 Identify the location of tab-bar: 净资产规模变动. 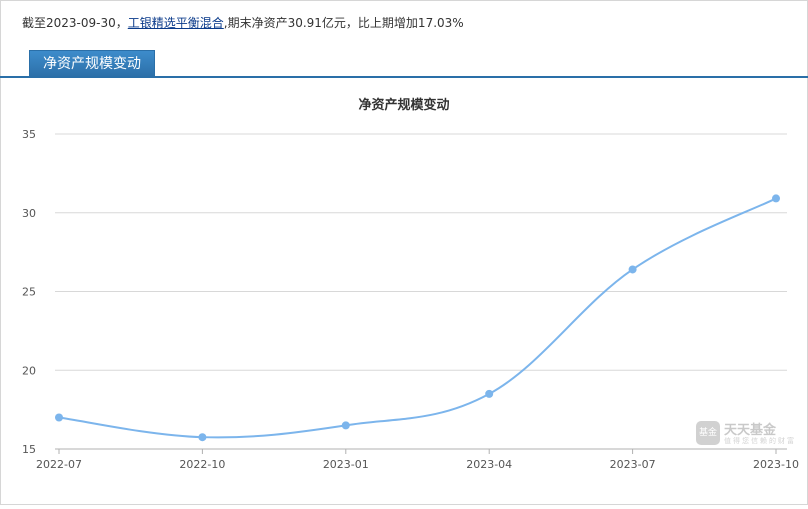
(404, 62).